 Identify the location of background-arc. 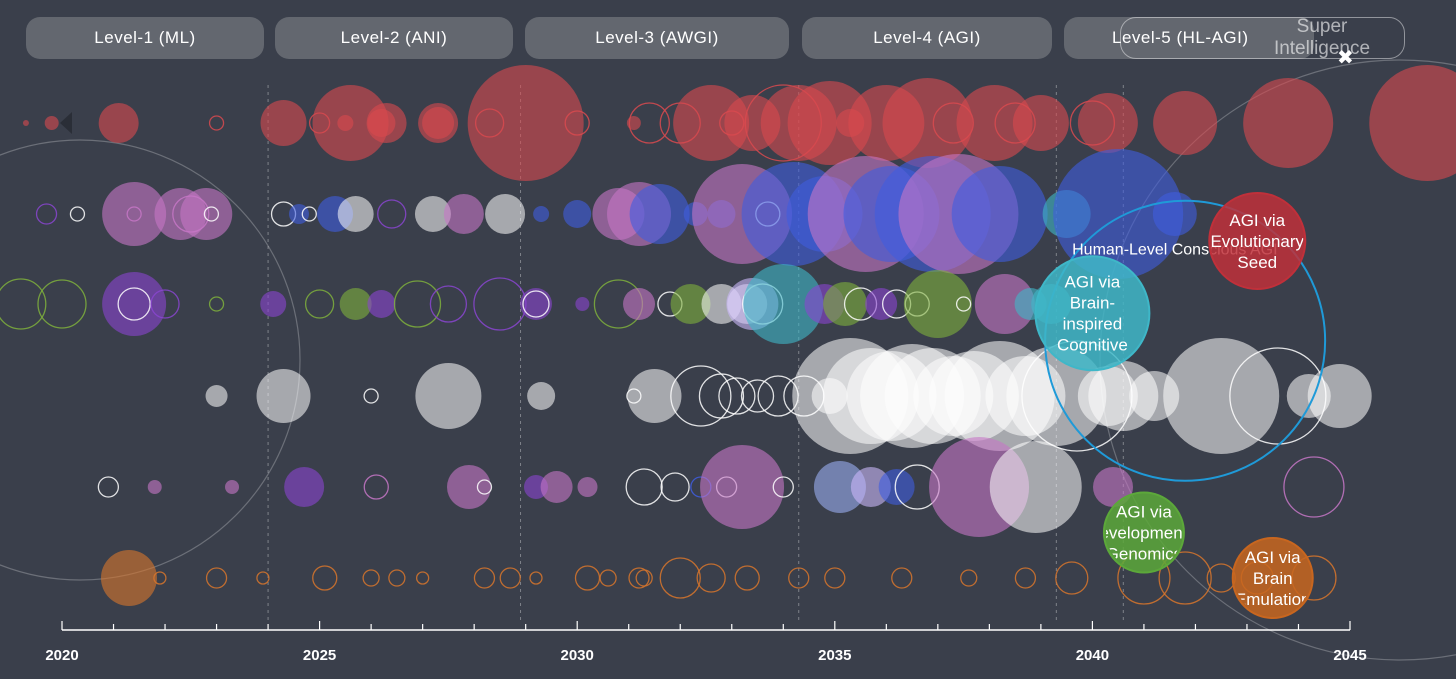
(150, 360).